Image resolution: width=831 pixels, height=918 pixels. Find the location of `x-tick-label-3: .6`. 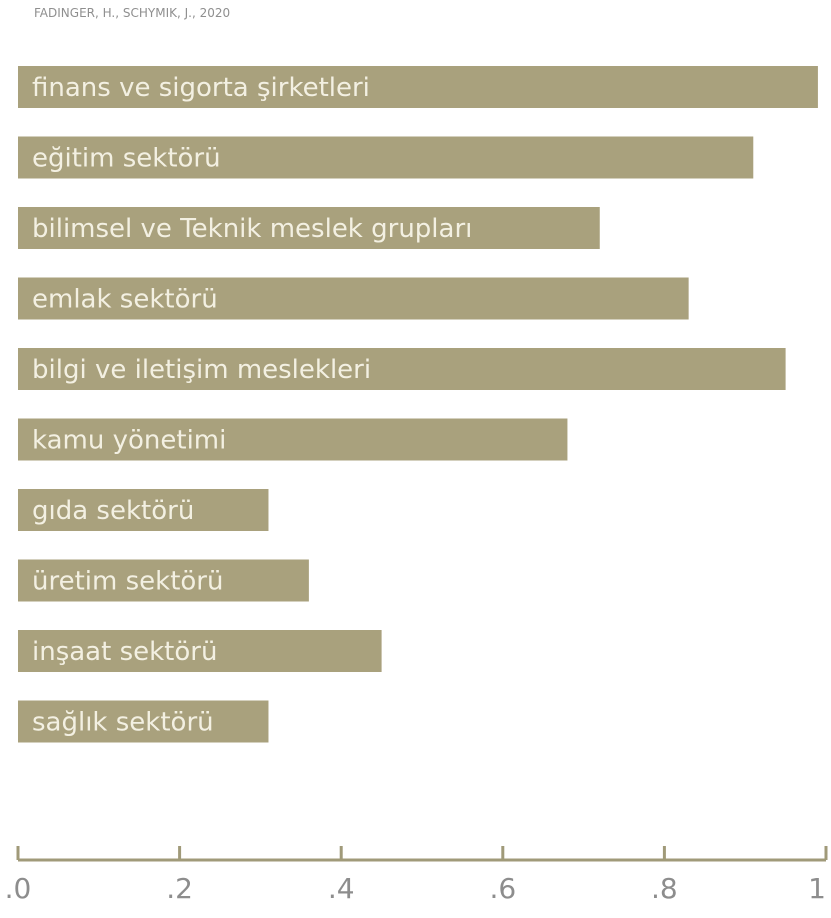

x-tick-label-3: .6 is located at coordinates (502, 888).